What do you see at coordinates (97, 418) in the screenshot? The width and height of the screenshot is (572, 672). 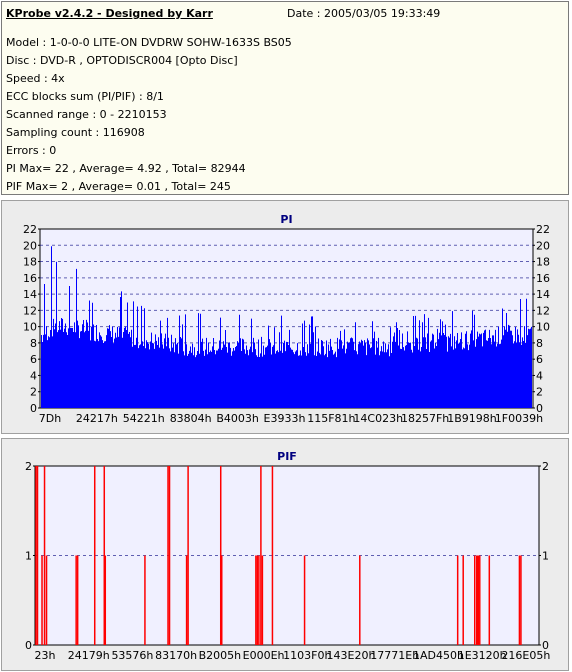 I see `x-tick-label: 24217h` at bounding box center [97, 418].